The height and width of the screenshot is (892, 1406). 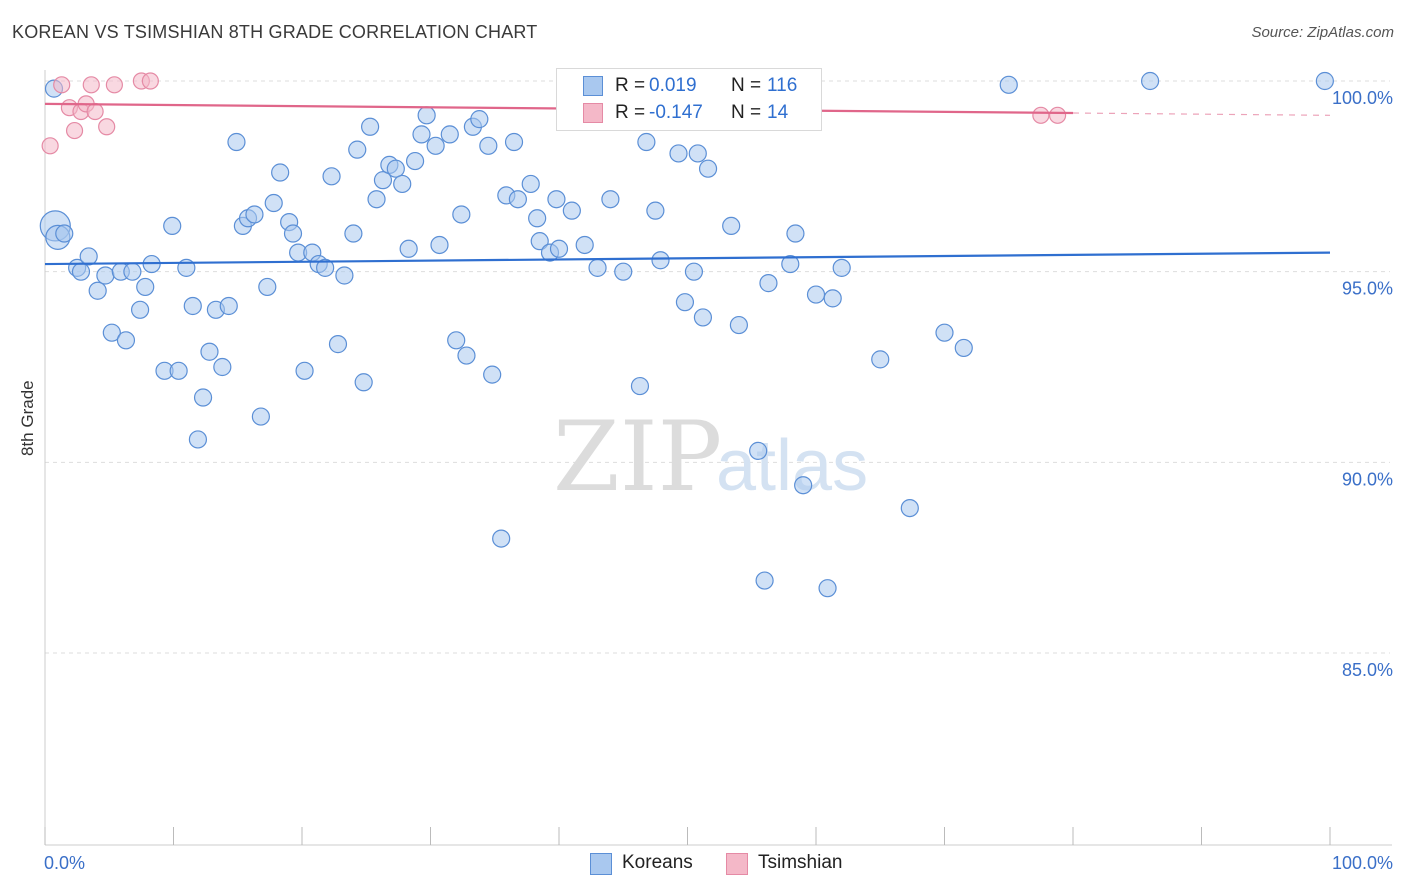 I want to click on x-tick-label: 0.0%, so click(x=64, y=863).